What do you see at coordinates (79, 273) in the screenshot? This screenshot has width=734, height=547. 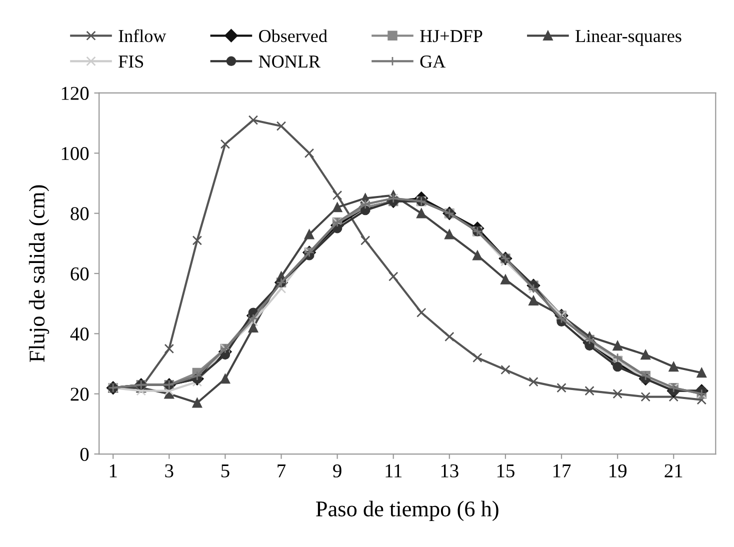 I see `y-tick-label: 60` at bounding box center [79, 273].